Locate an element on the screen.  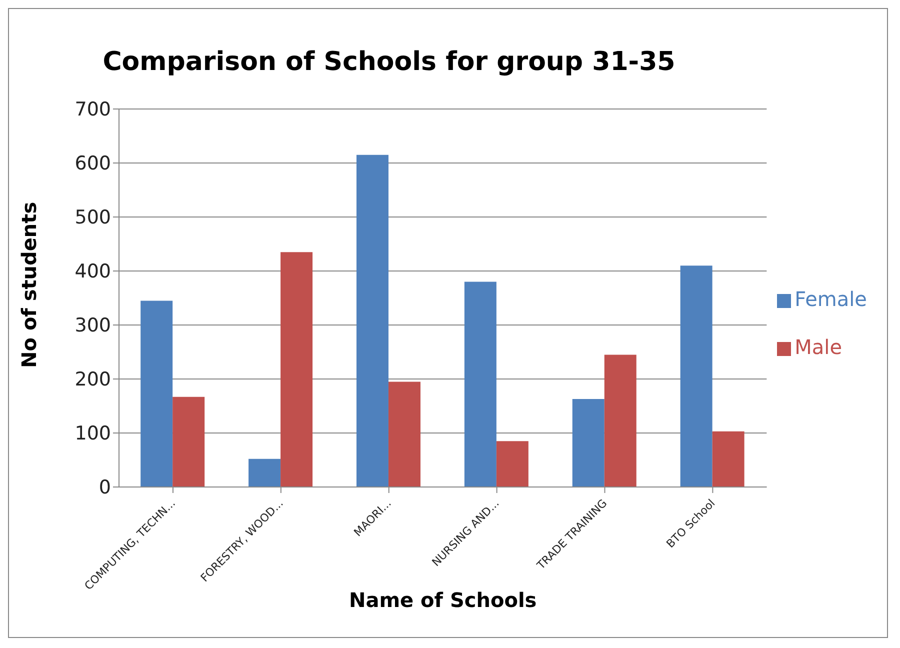
y-axis-title: No of students is located at coordinates (29, 285).